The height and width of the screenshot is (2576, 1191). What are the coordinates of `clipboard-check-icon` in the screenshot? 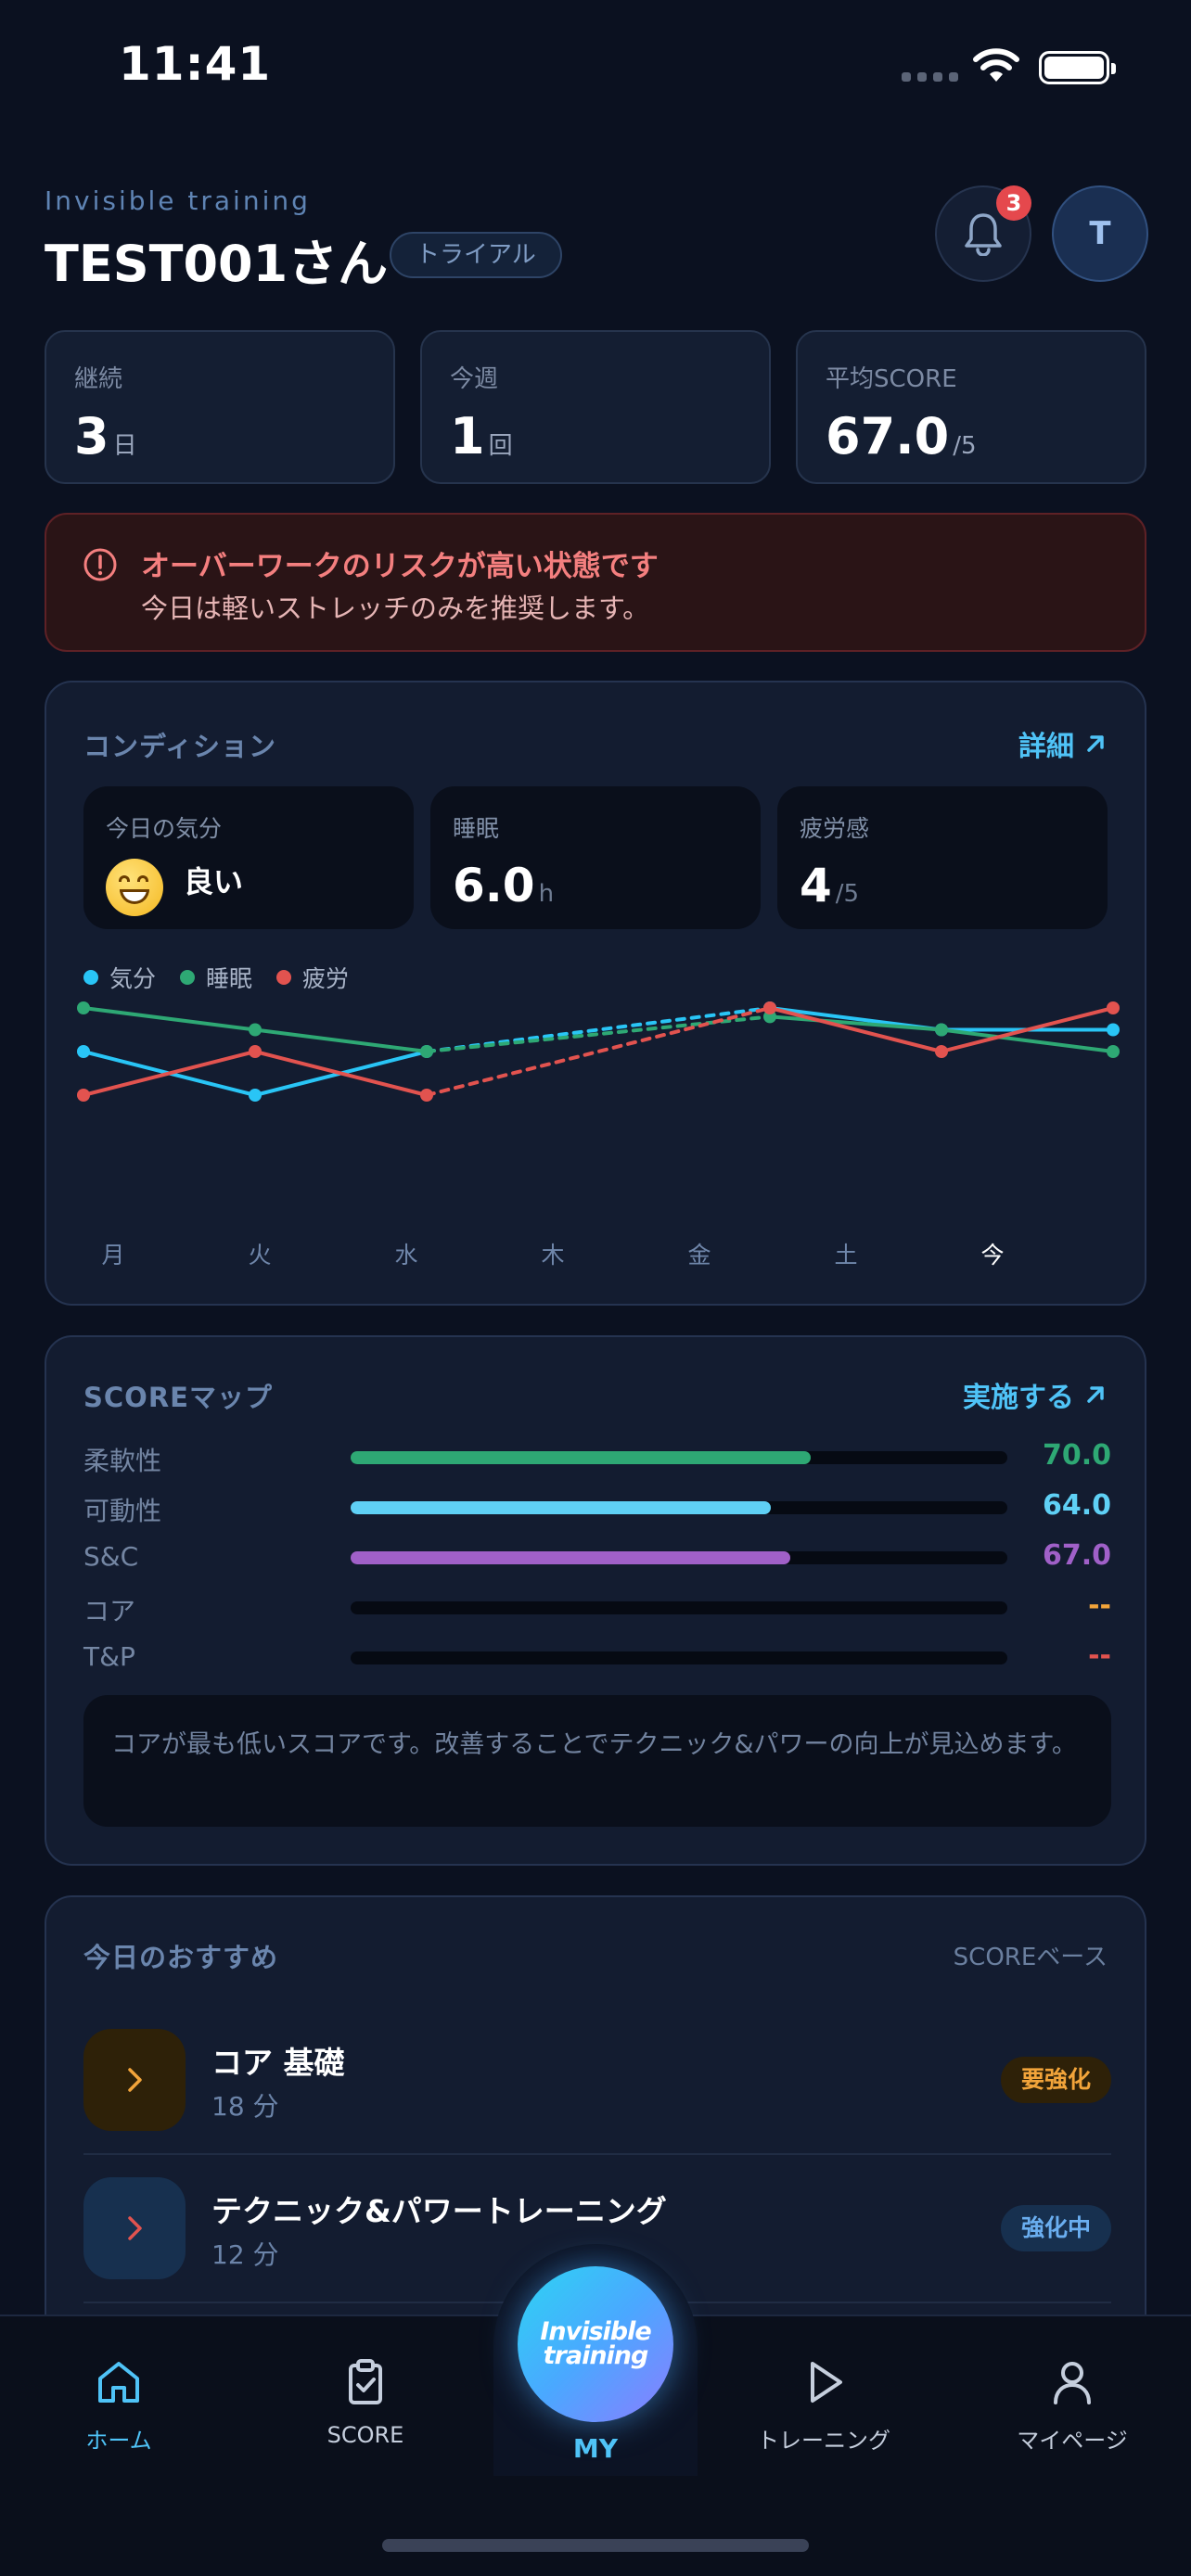 It's located at (365, 2381).